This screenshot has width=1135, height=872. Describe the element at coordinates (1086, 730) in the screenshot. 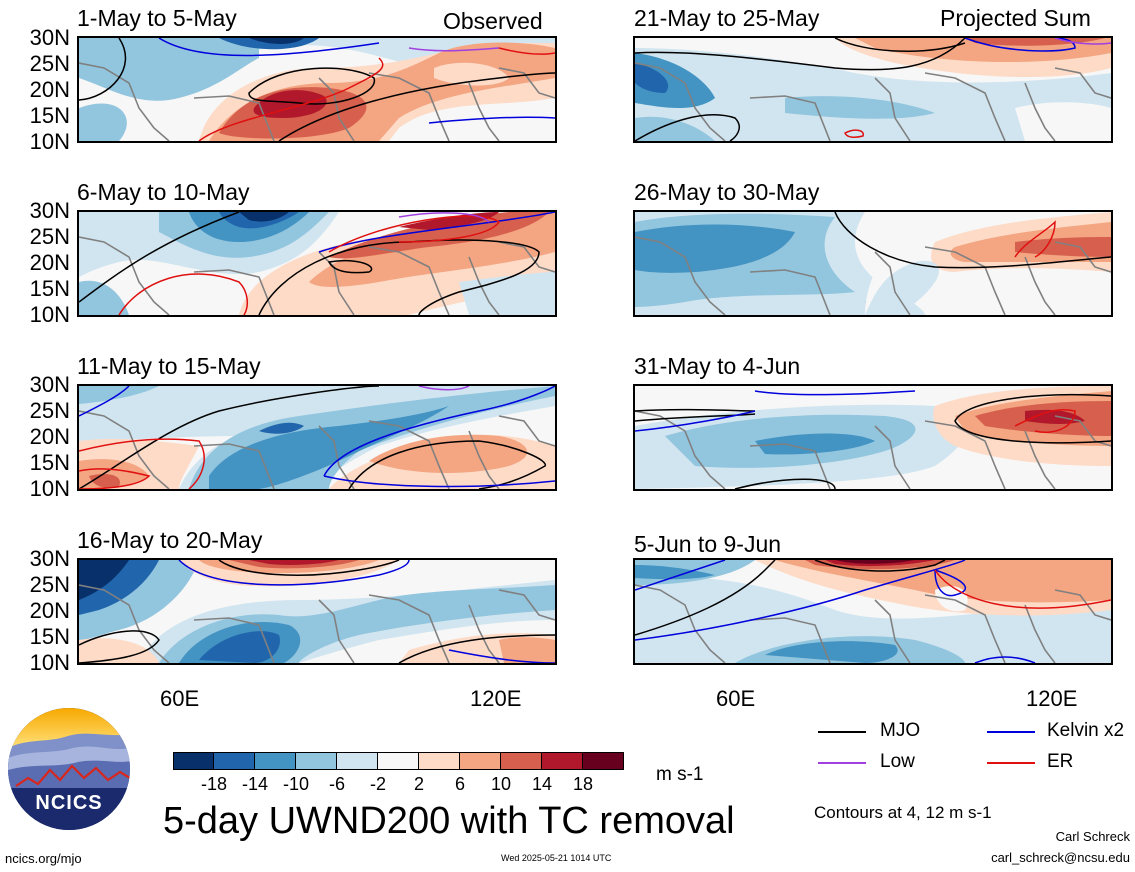

I see `legend-kelvin-label: Kelvin x2` at that location.